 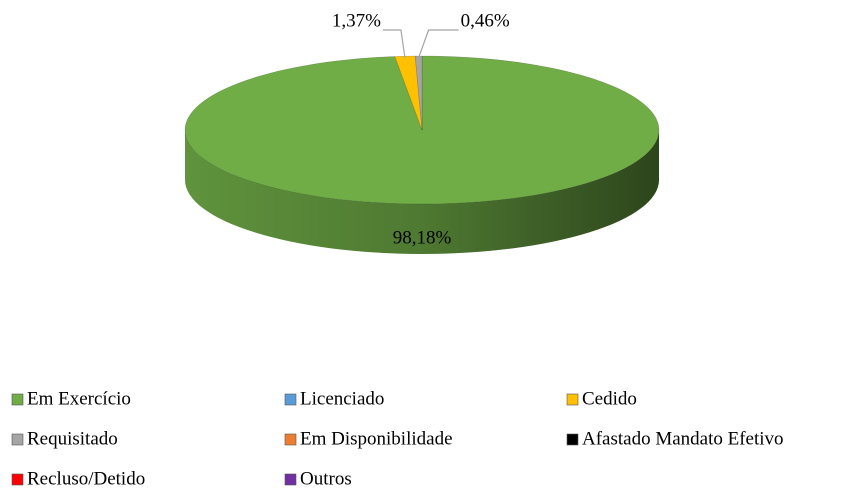 What do you see at coordinates (86, 478) in the screenshot?
I see `legend-label: Recluso/Detido` at bounding box center [86, 478].